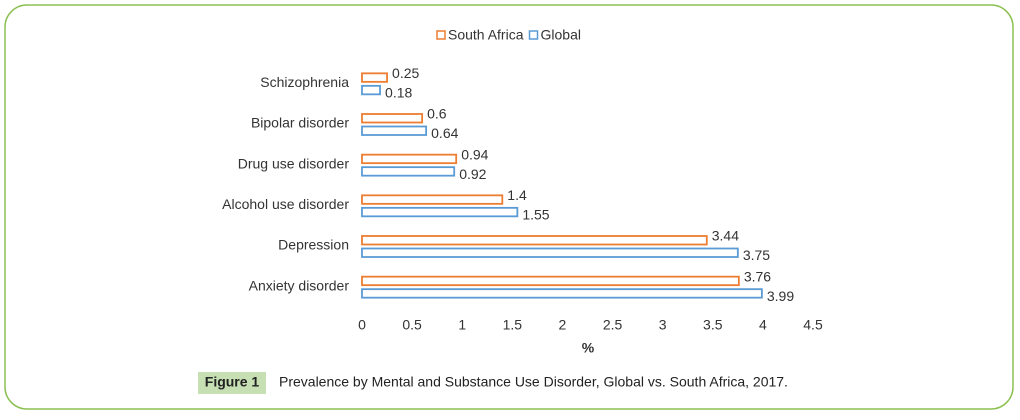 The width and height of the screenshot is (1020, 420). What do you see at coordinates (756, 255) in the screenshot?
I see `data-label: 3.75` at bounding box center [756, 255].